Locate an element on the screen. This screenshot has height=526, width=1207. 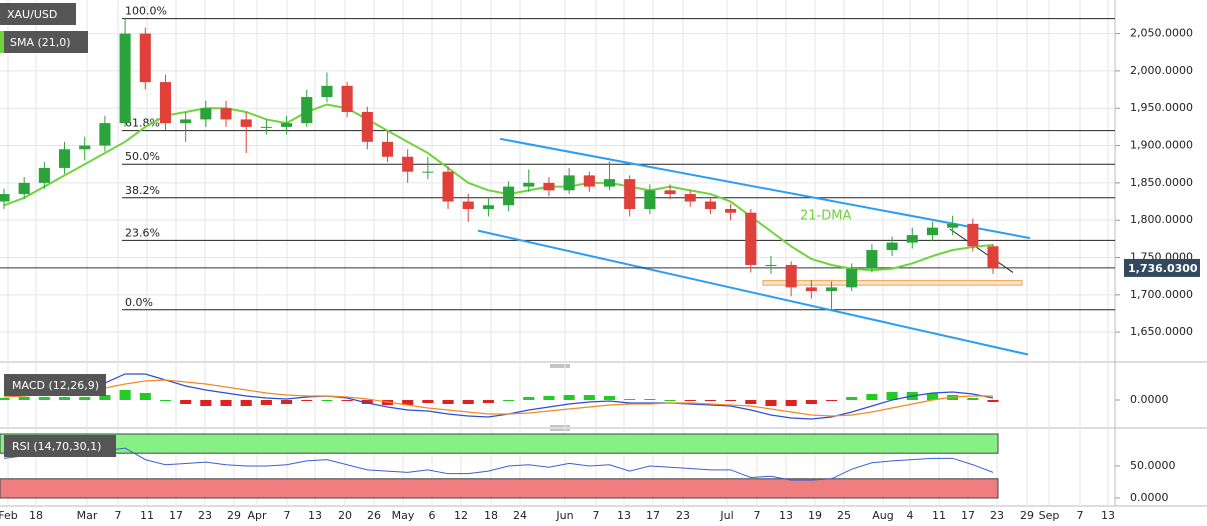
x-tick-label: Sep is located at coordinates (1049, 515).